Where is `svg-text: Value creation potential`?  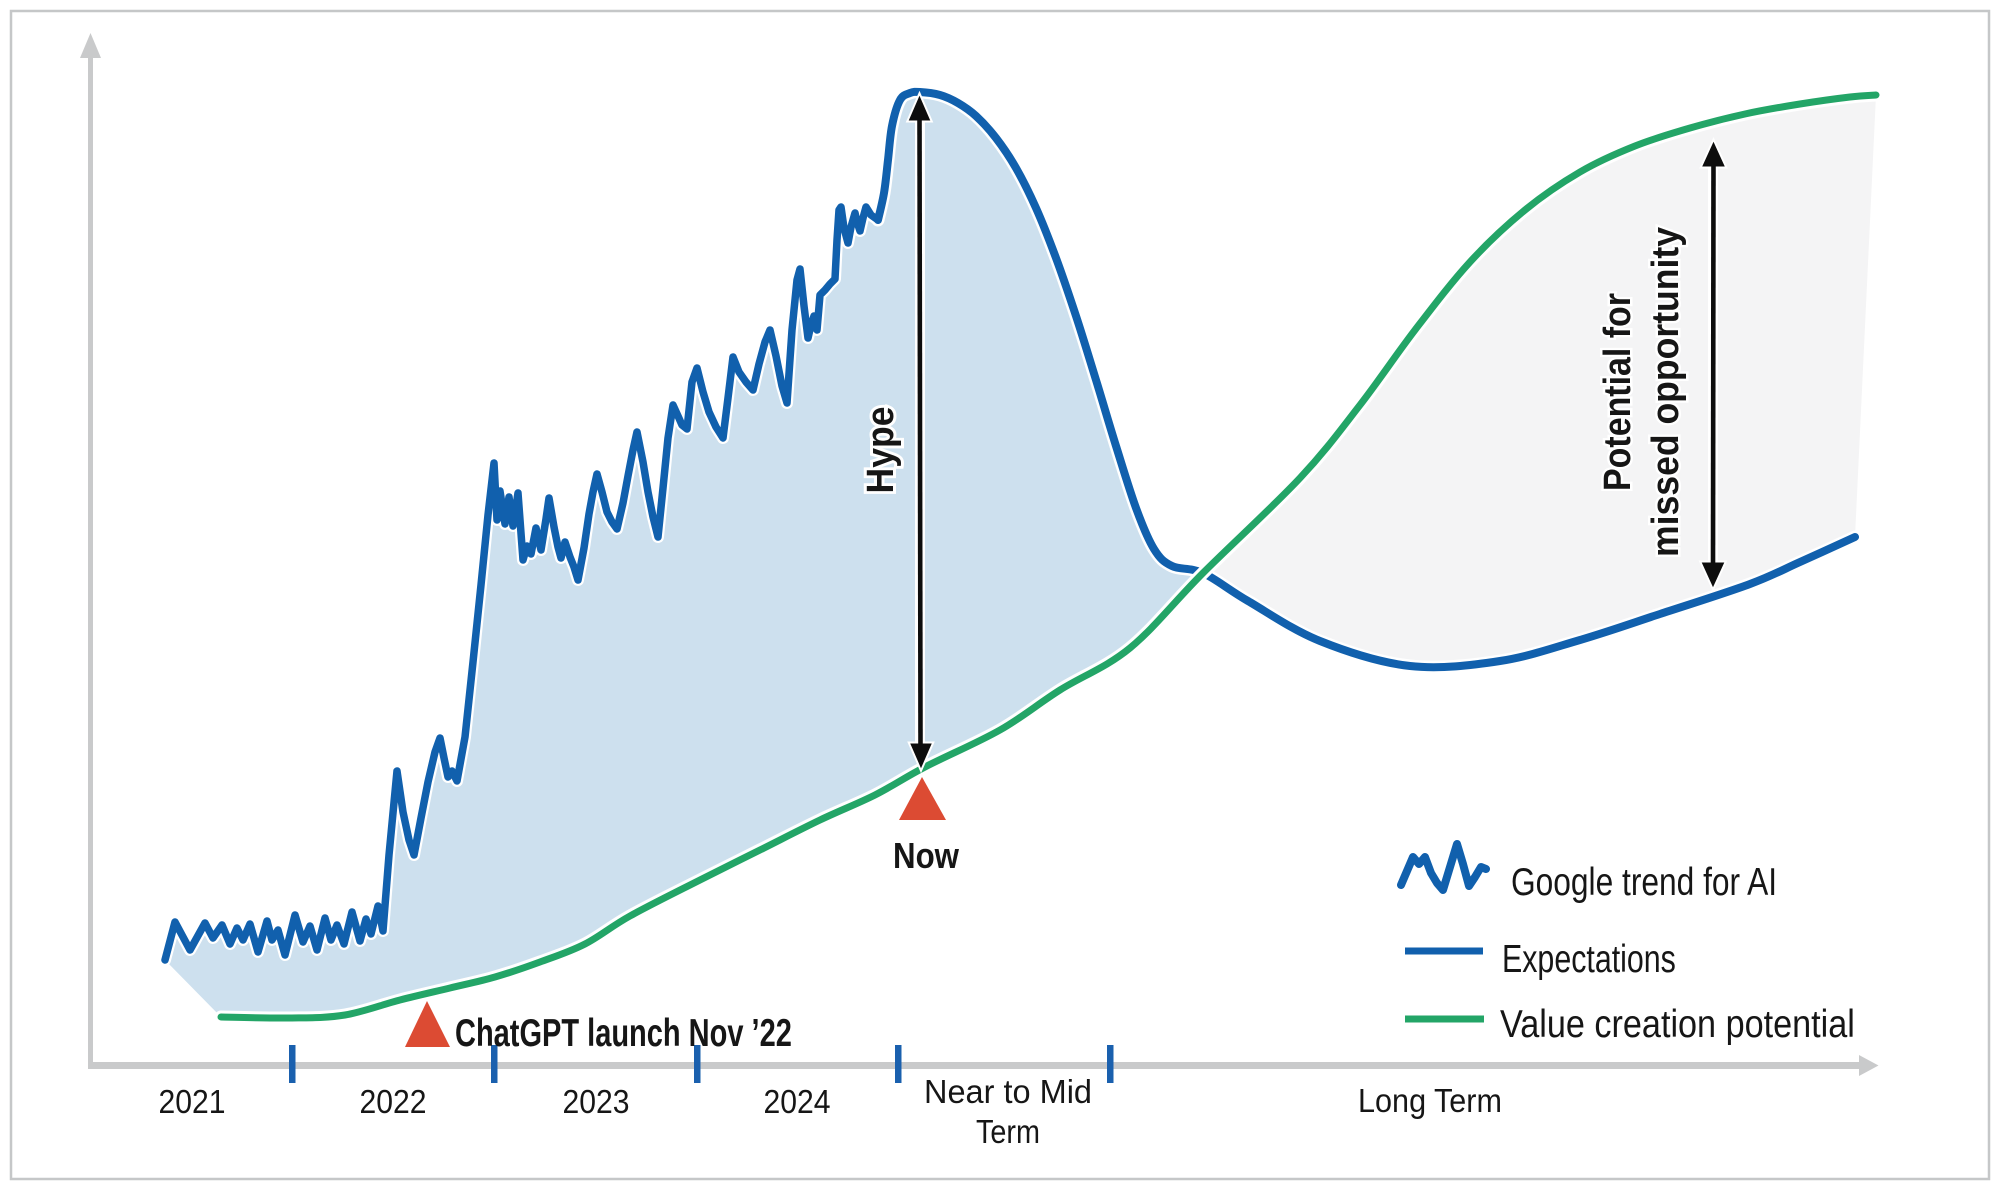 svg-text: Value creation potential is located at coordinates (1677, 1024).